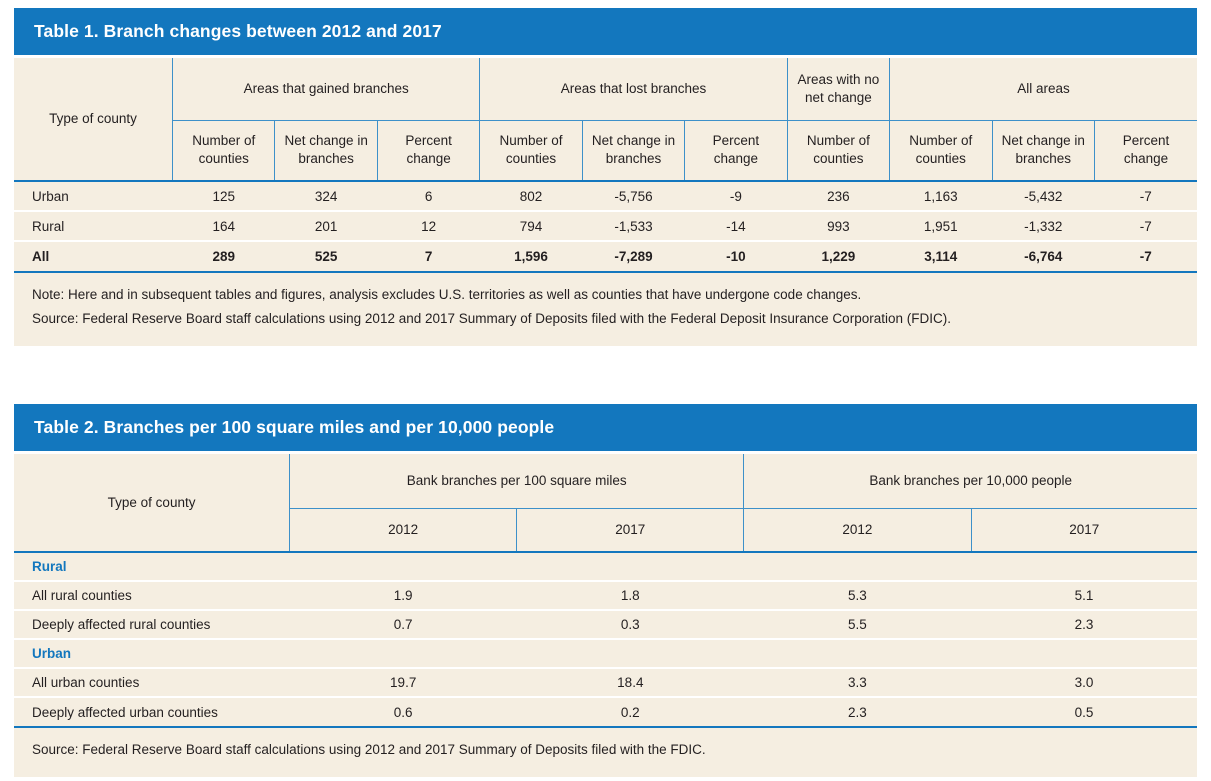  Describe the element at coordinates (1084, 595) in the screenshot. I see `data-cell: 5.1` at that location.